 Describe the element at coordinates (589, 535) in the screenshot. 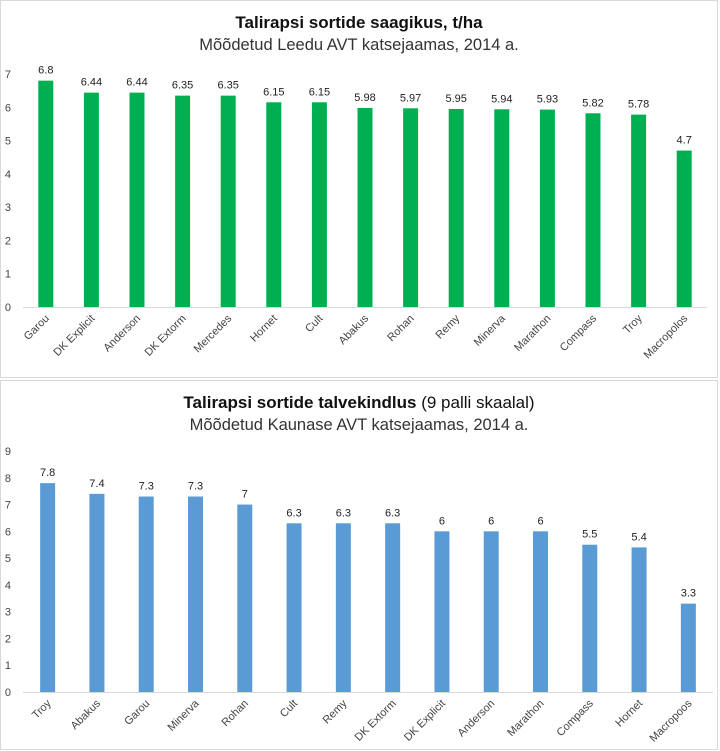

I see `data-label: 5.5` at that location.